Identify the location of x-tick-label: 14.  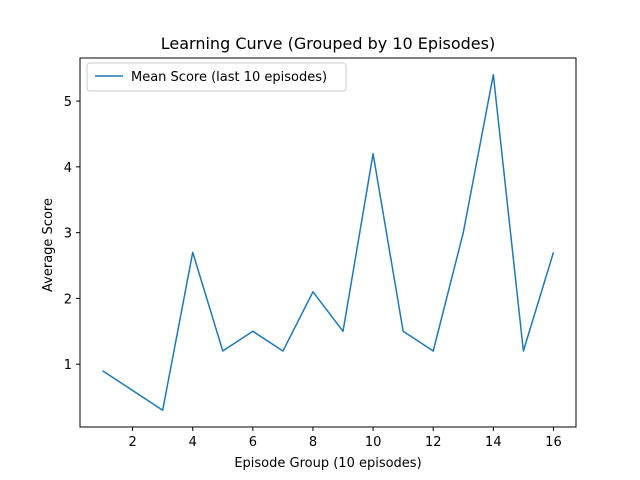
(493, 442).